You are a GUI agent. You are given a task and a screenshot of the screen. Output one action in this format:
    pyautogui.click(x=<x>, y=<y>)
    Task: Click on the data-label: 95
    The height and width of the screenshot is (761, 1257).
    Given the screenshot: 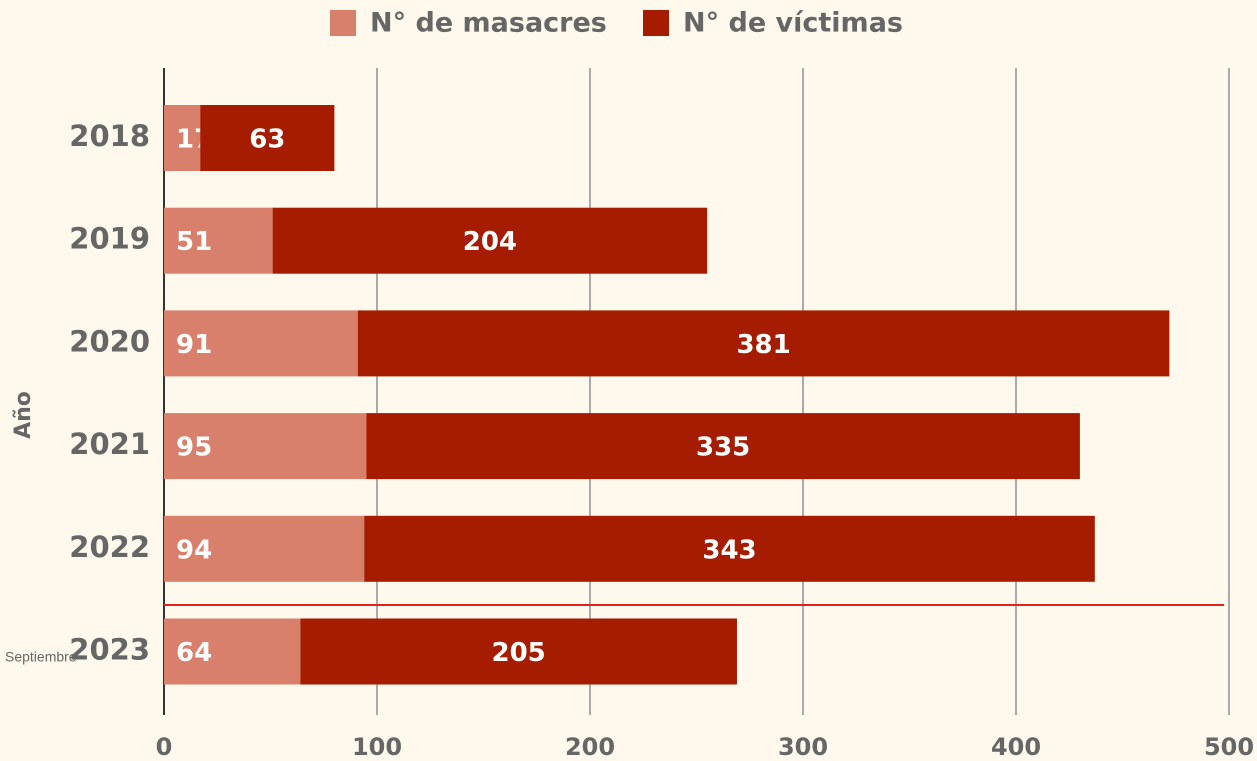 What is the action you would take?
    pyautogui.click(x=194, y=448)
    